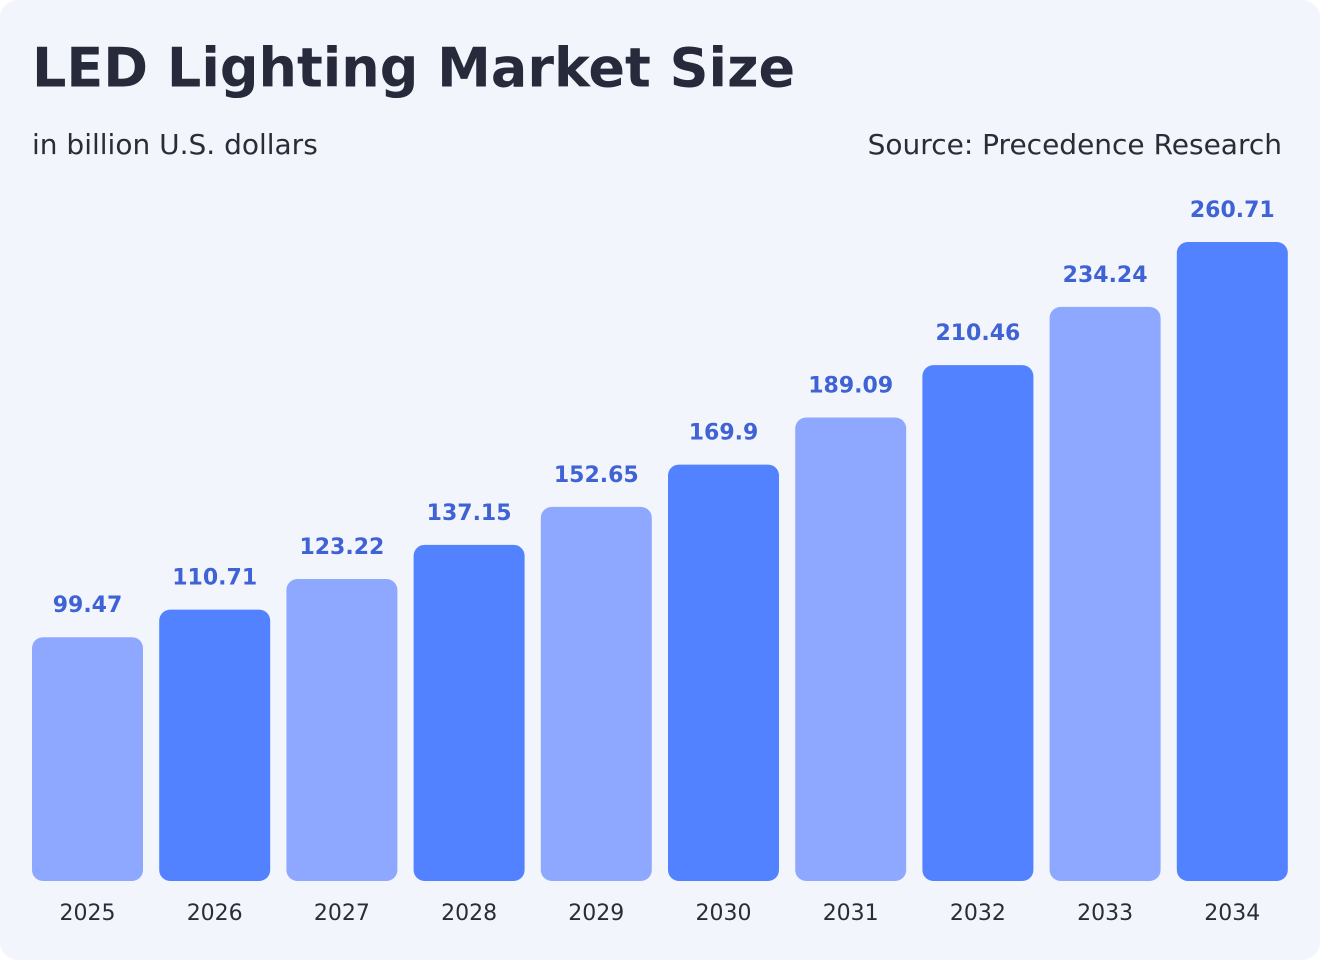 This screenshot has height=960, width=1320. What do you see at coordinates (88, 913) in the screenshot?
I see `x-tick-label: 2025` at bounding box center [88, 913].